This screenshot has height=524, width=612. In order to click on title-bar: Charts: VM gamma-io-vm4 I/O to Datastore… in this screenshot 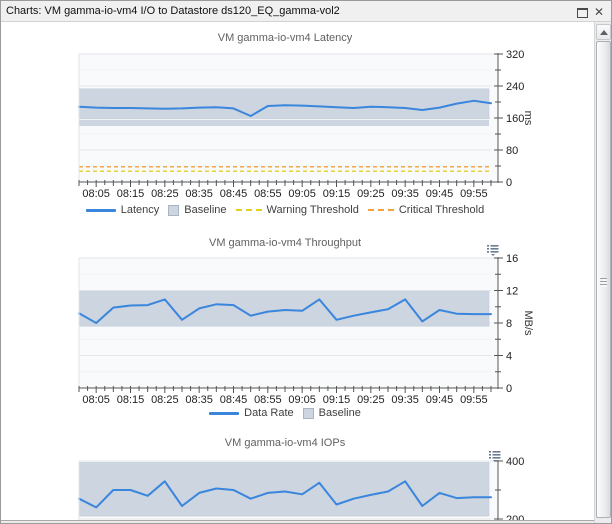, I will do `click(306, 11)`.